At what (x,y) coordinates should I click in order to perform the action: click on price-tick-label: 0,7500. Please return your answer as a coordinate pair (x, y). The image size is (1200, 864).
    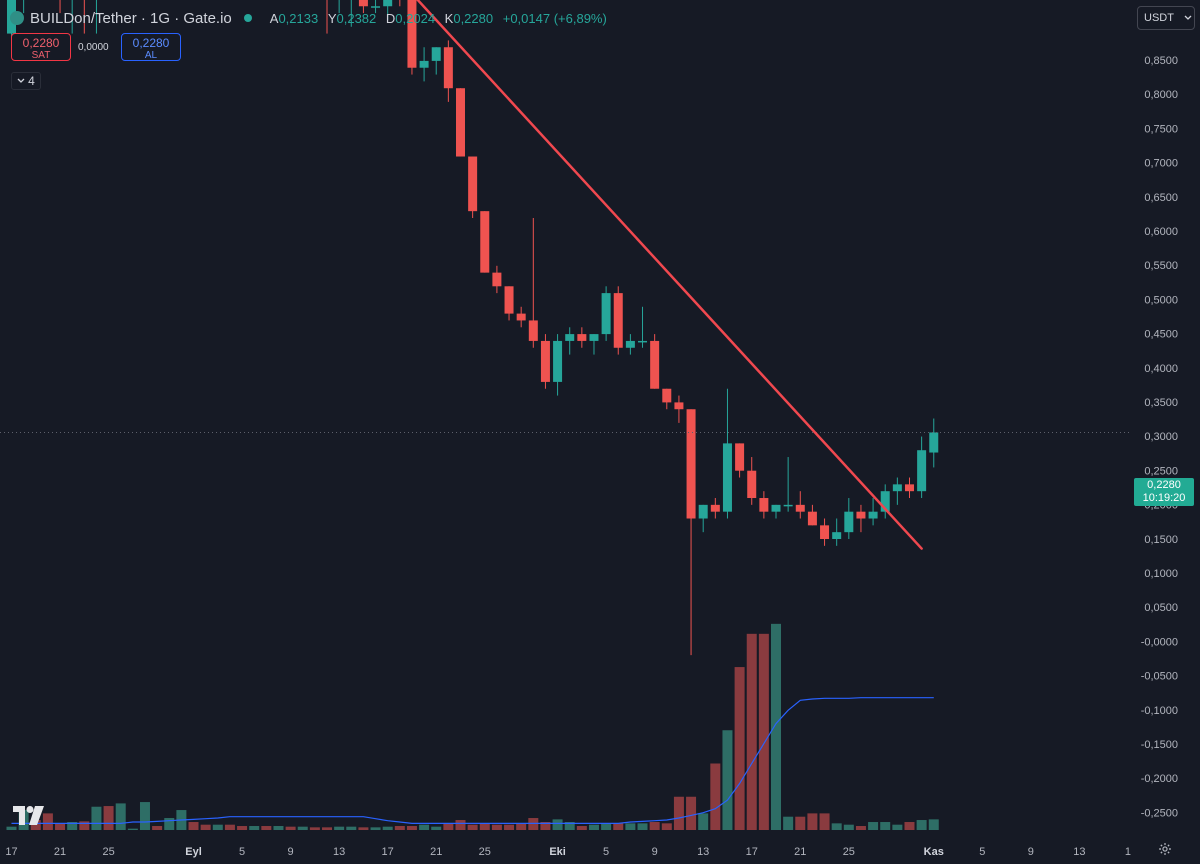
    Looking at the image, I should click on (1161, 129).